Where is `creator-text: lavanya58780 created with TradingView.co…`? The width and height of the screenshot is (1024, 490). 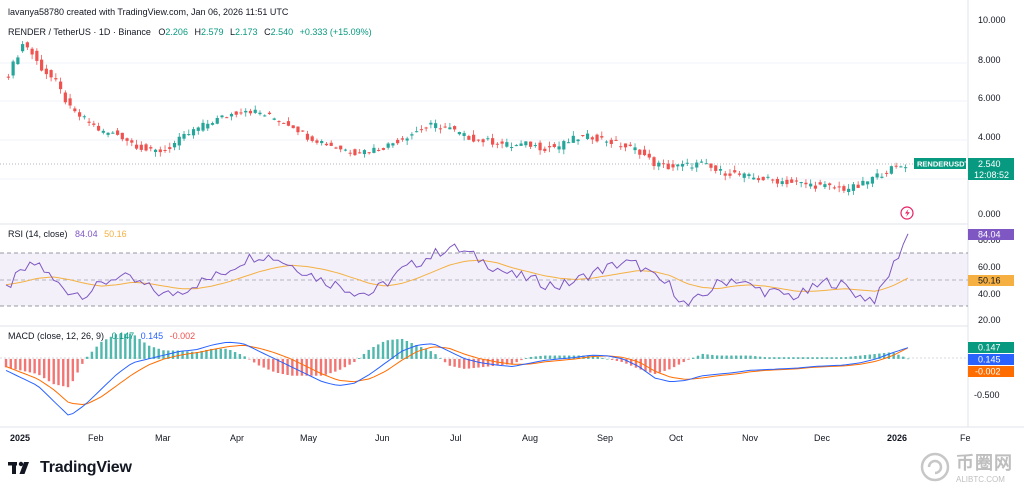 creator-text: lavanya58780 created with TradingView.co… is located at coordinates (148, 12).